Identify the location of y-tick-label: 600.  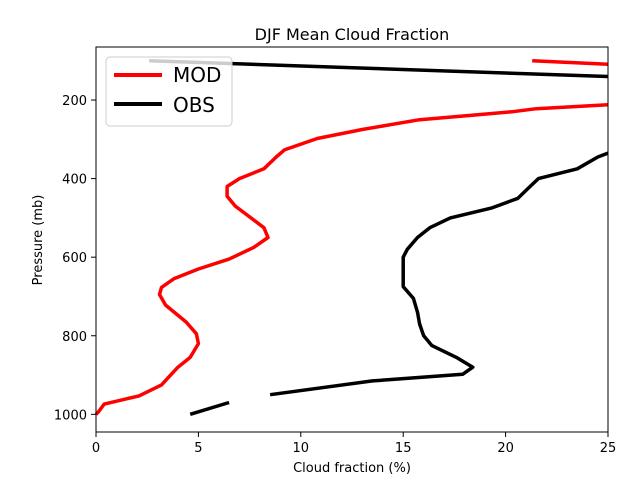
(74, 258).